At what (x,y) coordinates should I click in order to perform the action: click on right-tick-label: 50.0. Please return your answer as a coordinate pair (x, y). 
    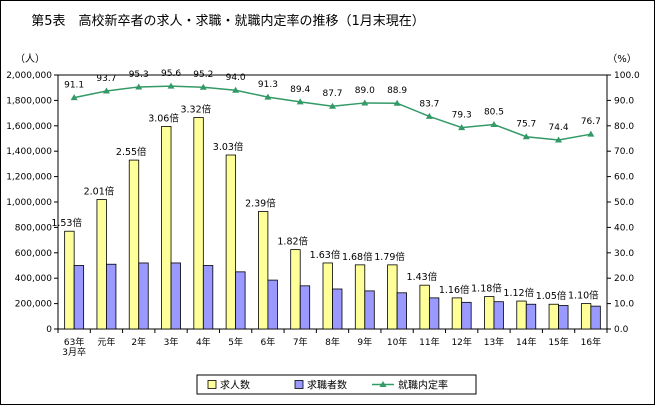
    Looking at the image, I should click on (624, 203).